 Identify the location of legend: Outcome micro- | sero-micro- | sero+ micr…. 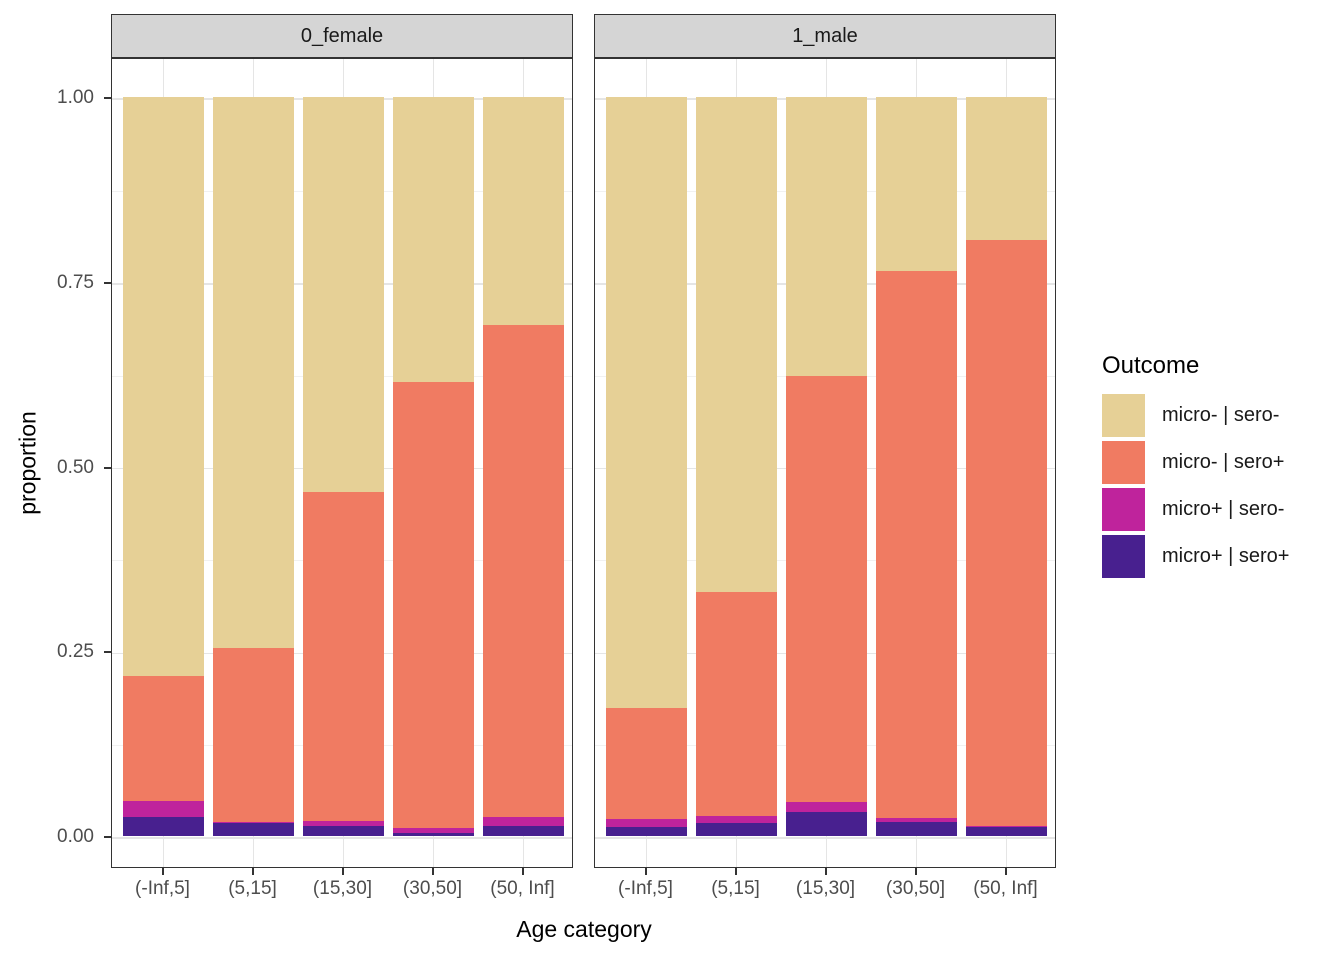
(1195, 467).